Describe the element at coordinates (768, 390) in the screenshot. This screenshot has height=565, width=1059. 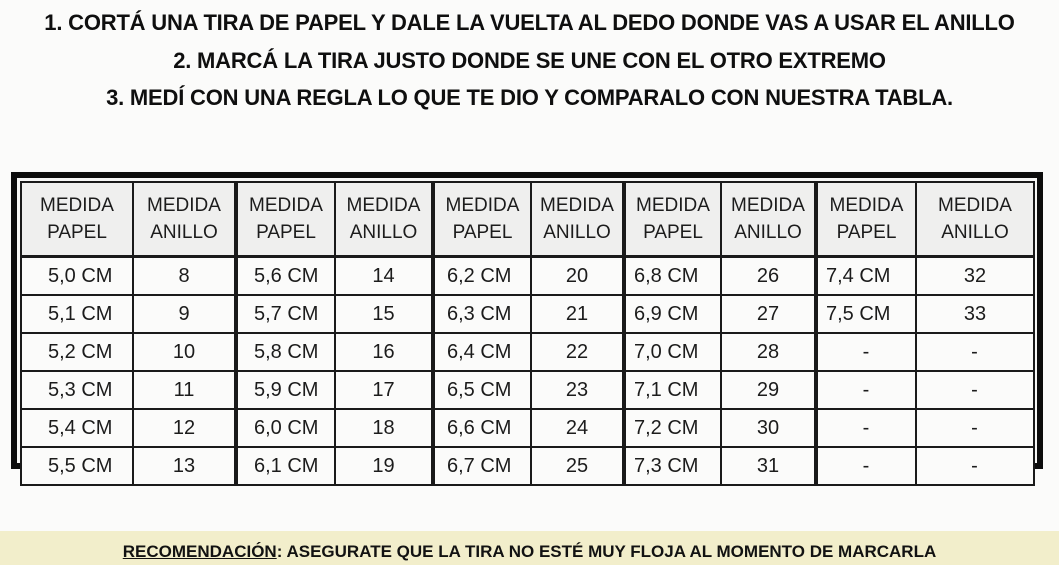
I see `table-cell: 29` at that location.